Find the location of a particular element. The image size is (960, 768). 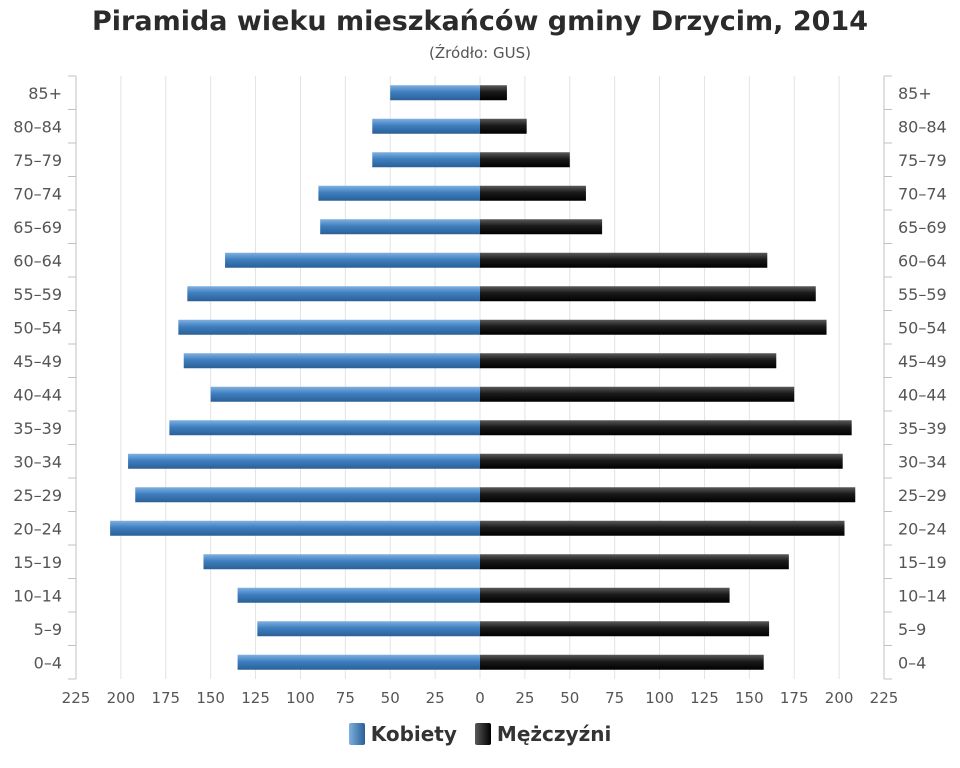

y-tick-label-right: 65–69 is located at coordinates (922, 227).